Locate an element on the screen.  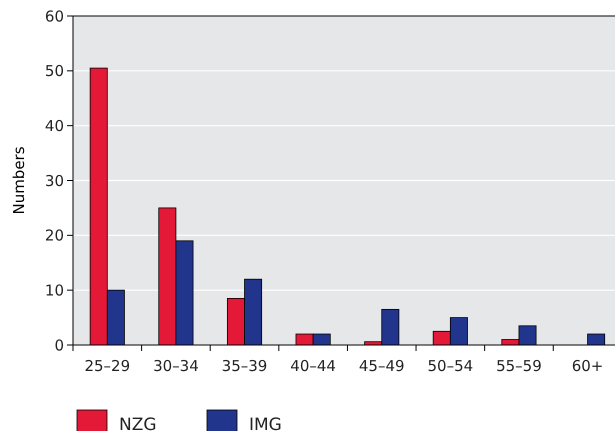
x-tick-label: 60+ is located at coordinates (588, 366).